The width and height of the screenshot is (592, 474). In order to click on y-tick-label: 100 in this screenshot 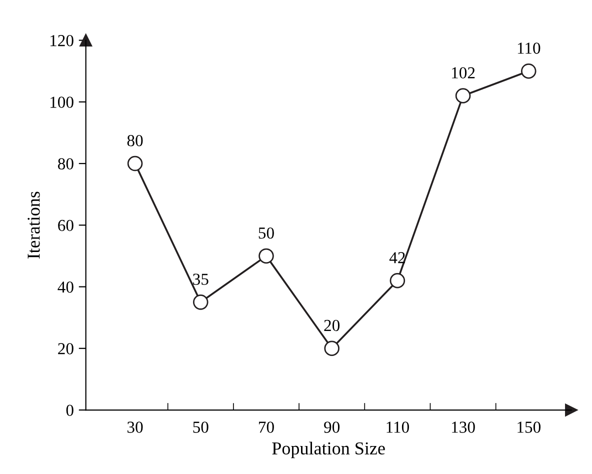, I will do `click(62, 102)`.